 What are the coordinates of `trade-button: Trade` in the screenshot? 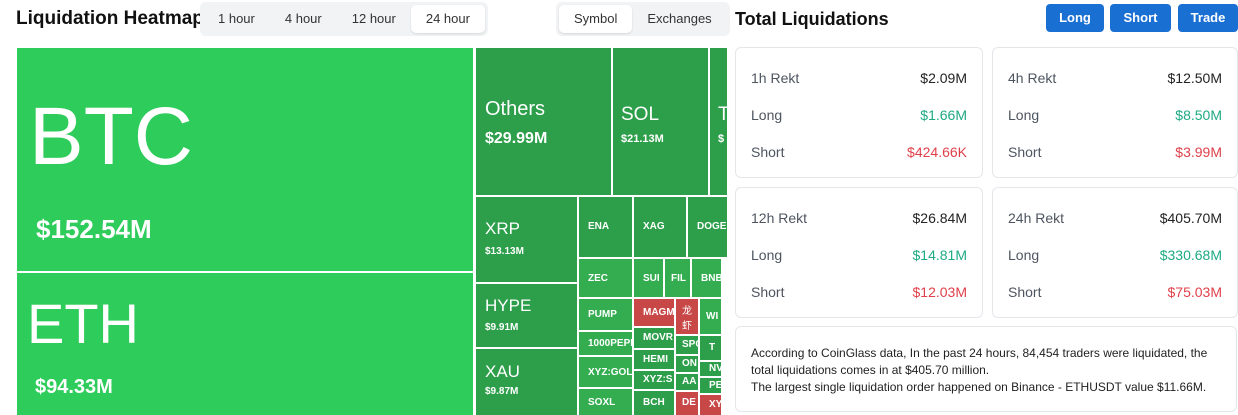 It's located at (1208, 18).